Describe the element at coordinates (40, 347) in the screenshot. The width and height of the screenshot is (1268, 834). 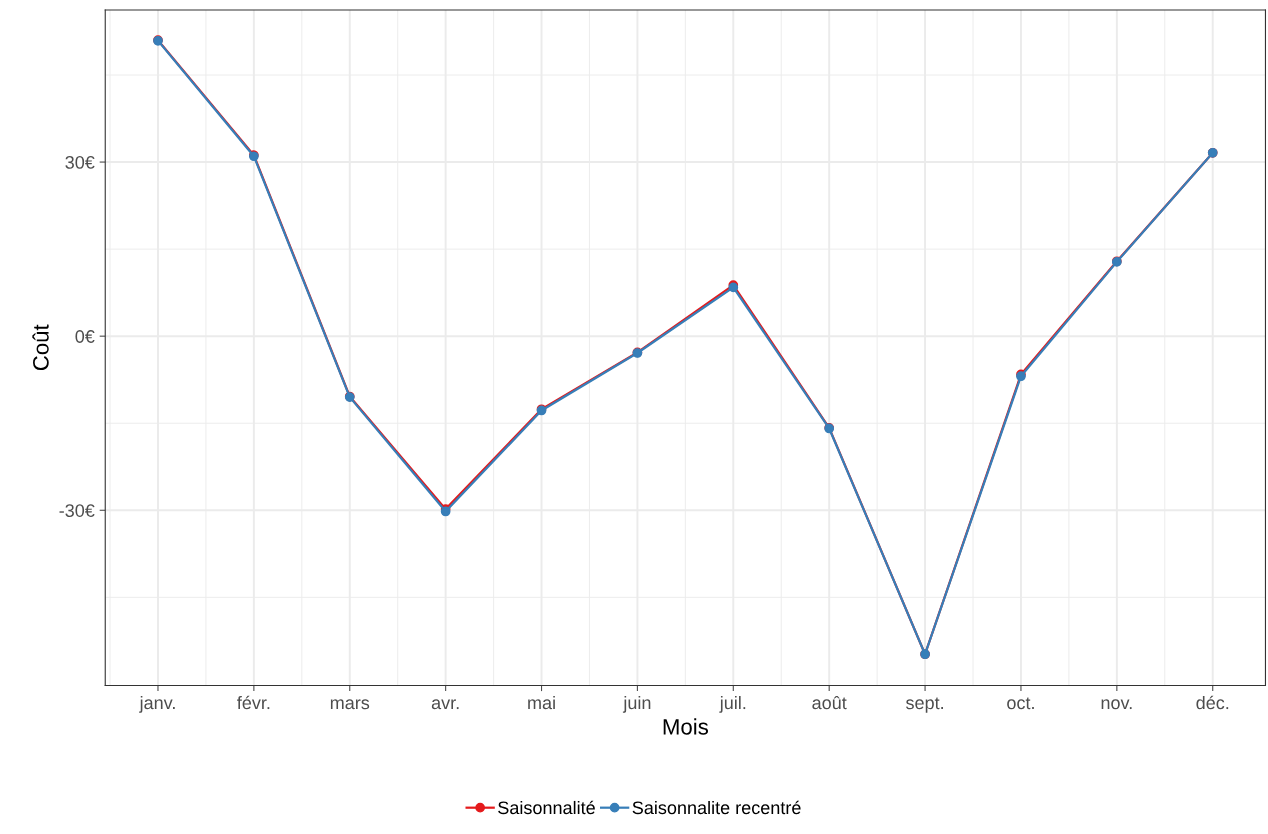
I see `y-axis-title: Coût` at that location.